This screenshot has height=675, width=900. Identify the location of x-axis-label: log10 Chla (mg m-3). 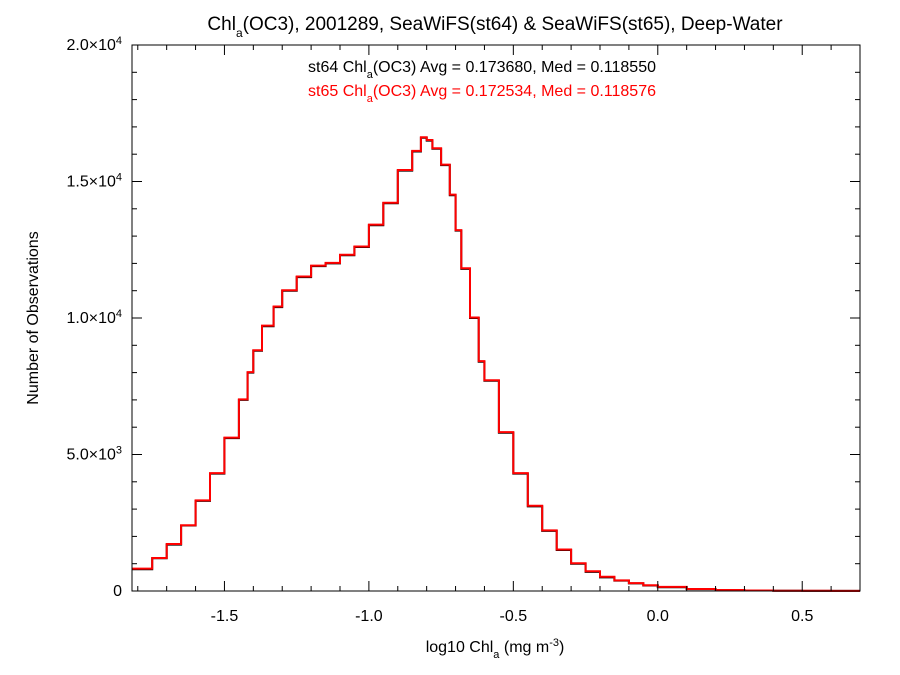
(495, 649).